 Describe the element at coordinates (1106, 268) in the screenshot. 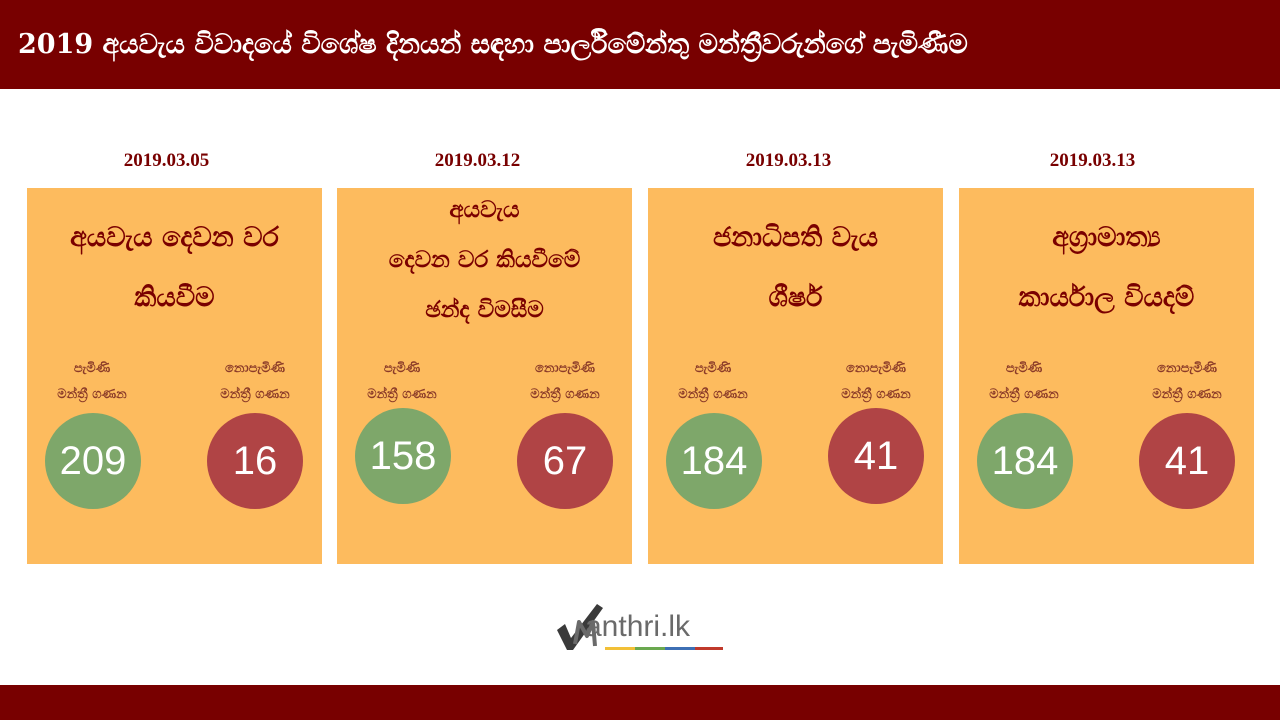

I see `card-title: අග්‍රාමාත්‍ය කාර්යාල වියදම්` at that location.